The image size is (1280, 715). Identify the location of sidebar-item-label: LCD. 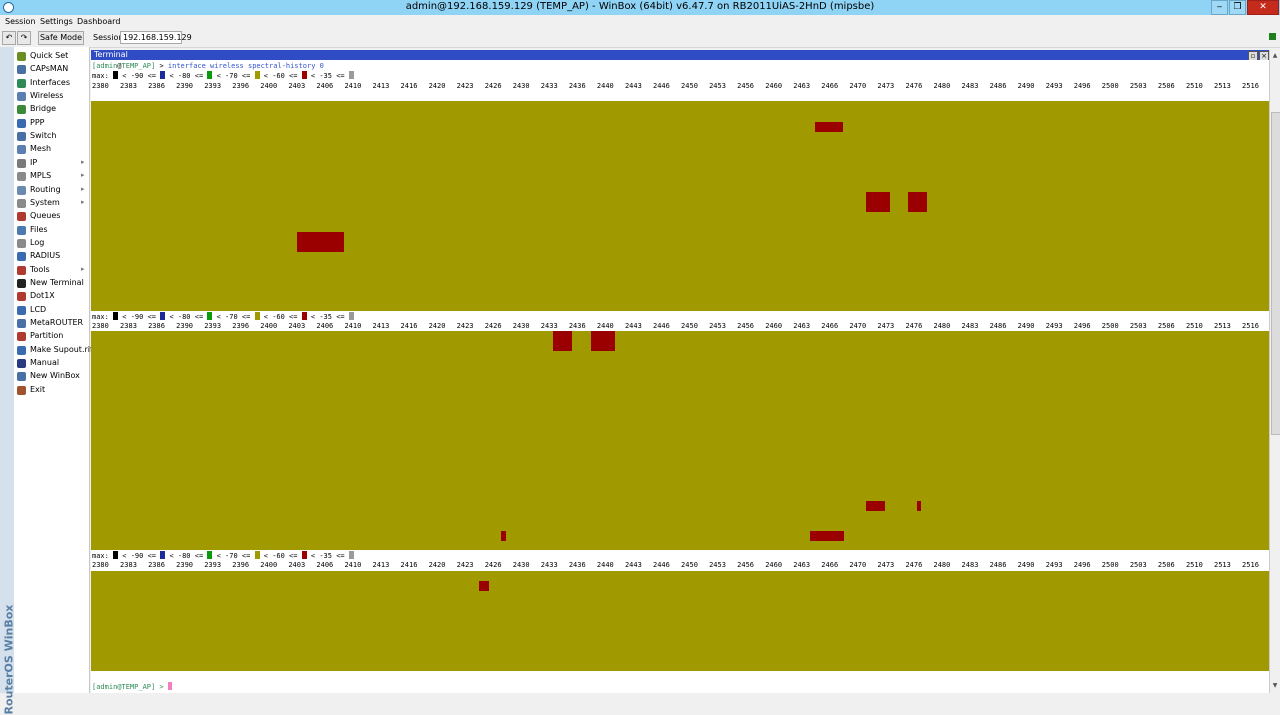
(38, 309).